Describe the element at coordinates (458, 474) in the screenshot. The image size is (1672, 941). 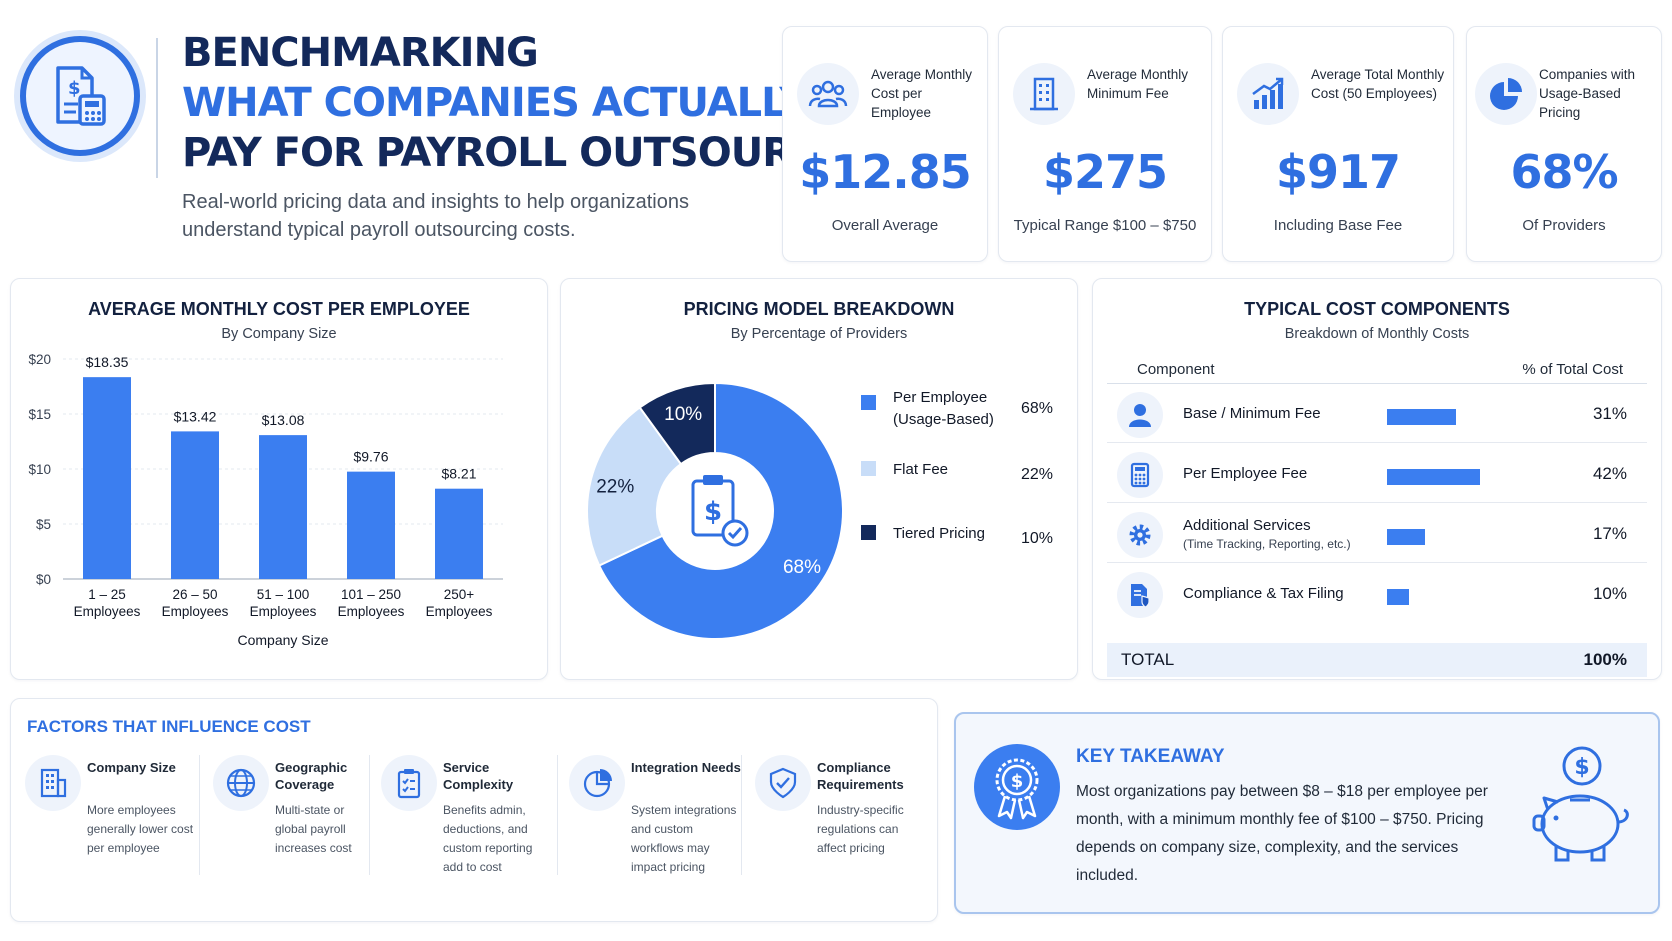
I see `bar-value-label: $8.21` at that location.